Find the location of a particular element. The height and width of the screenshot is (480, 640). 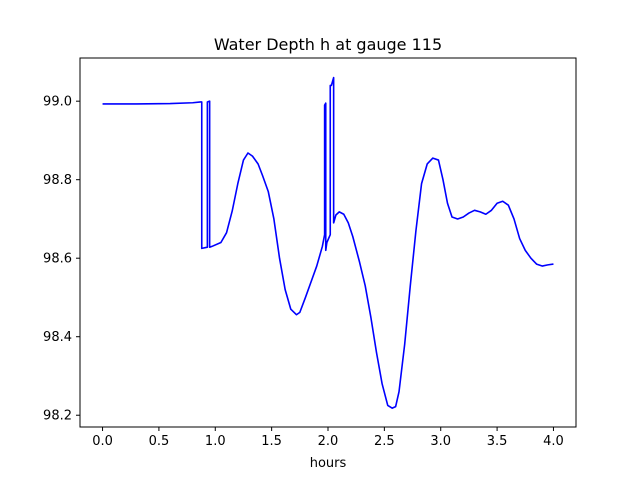

x-tick-label: 3.0 is located at coordinates (440, 441).